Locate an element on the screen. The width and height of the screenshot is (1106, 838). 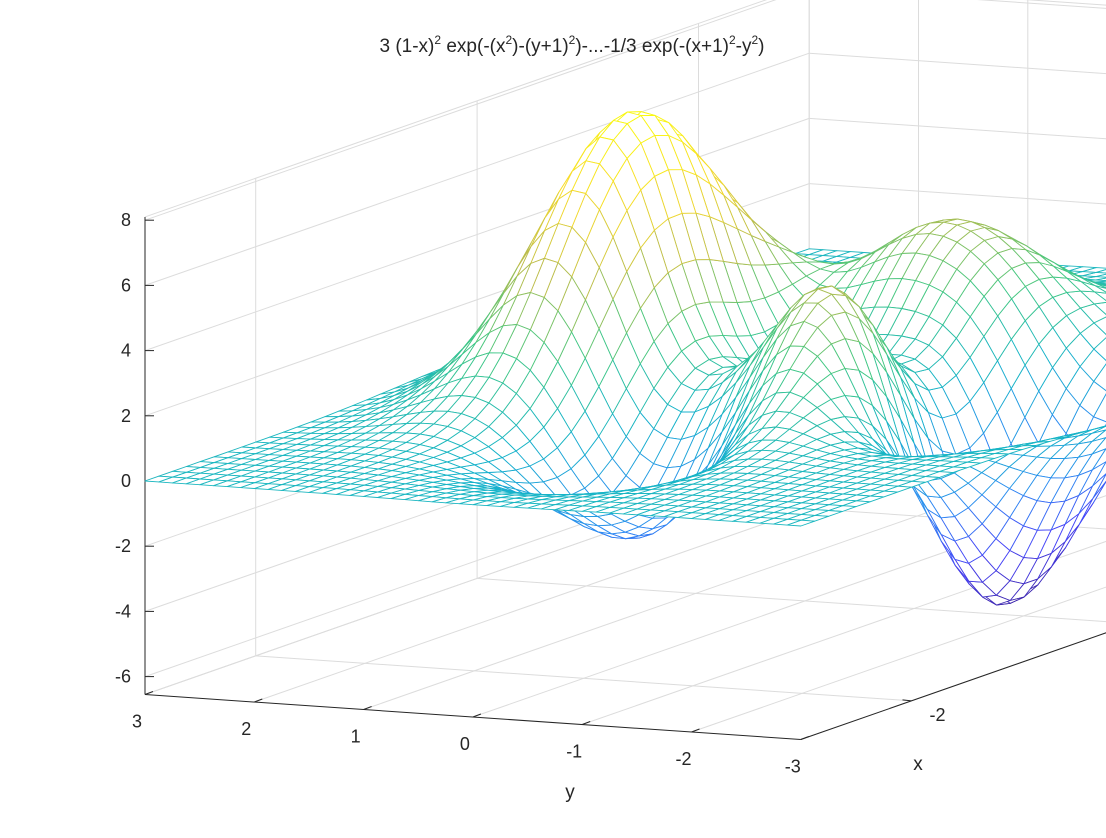
box-edge is located at coordinates (957, 15).